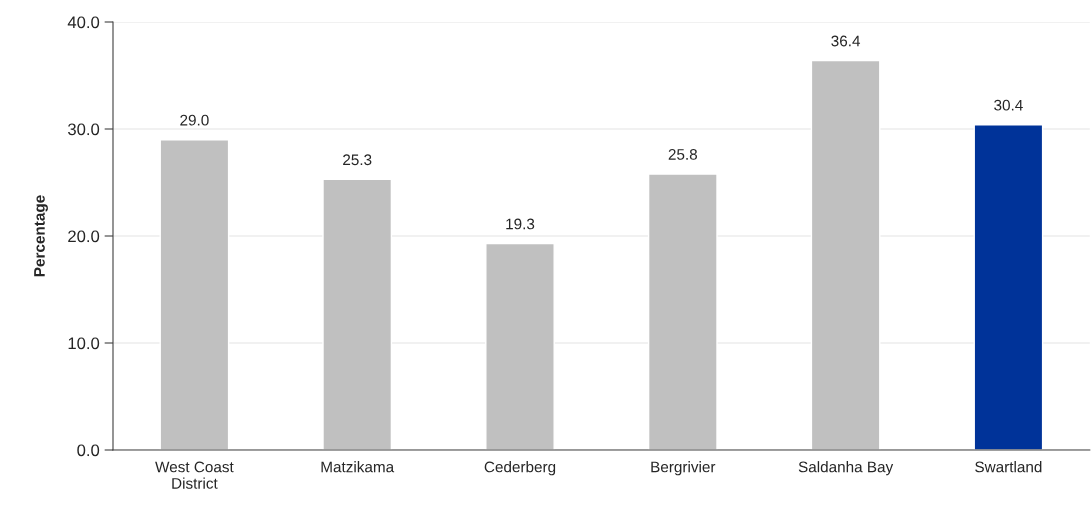 The width and height of the screenshot is (1092, 506). What do you see at coordinates (84, 343) in the screenshot?
I see `y-tick-label: 10.0` at bounding box center [84, 343].